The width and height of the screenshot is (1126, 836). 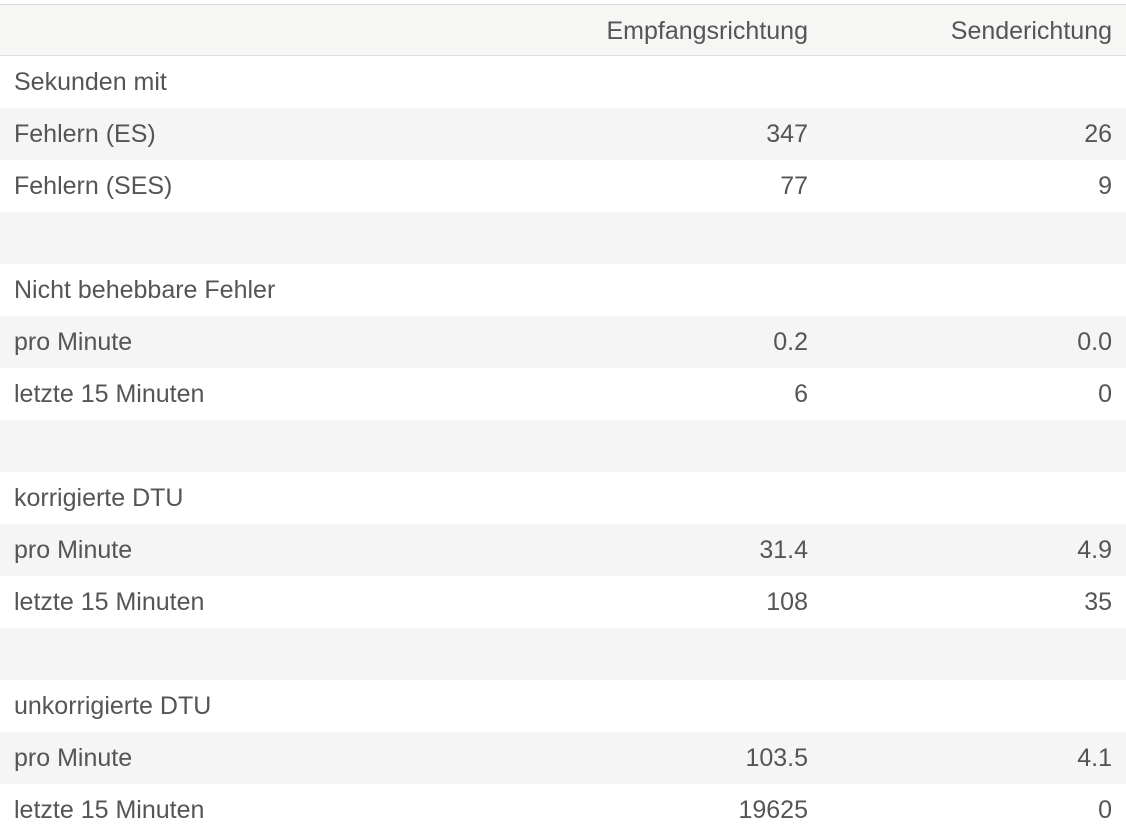 What do you see at coordinates (563, 706) in the screenshot?
I see `table-row: unkorrigierte DTU` at bounding box center [563, 706].